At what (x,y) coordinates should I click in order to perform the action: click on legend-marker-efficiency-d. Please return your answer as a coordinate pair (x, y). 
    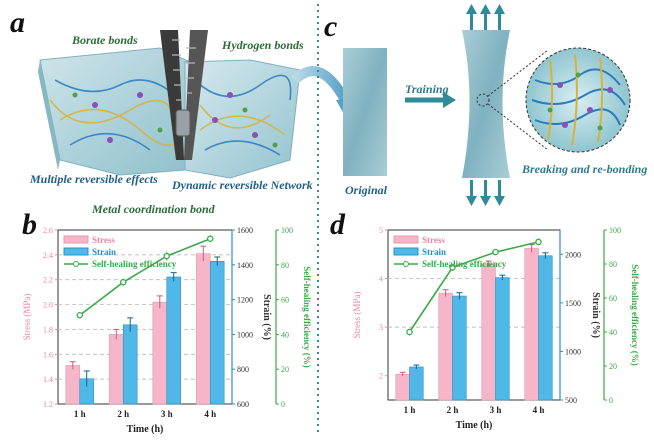
    Looking at the image, I should click on (406, 264).